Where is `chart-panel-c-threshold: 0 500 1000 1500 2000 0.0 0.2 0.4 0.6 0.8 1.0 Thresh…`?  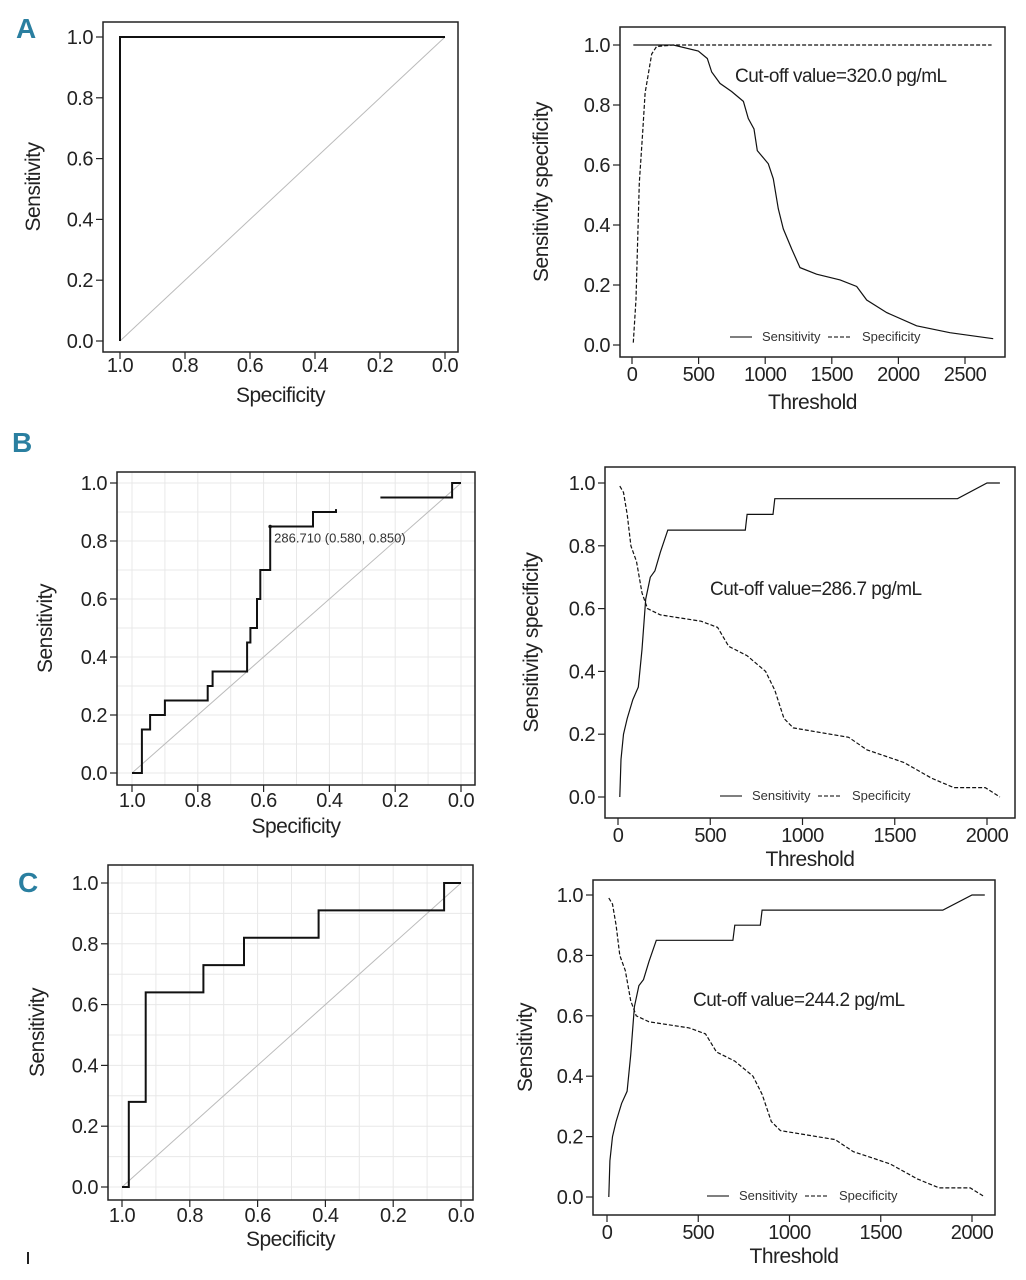
chart-panel-c-threshold: 0 500 1000 1500 2000 0.0 0.2 0.4 0.6 0.8 1.0 Thresh… is located at coordinates (755, 1073).